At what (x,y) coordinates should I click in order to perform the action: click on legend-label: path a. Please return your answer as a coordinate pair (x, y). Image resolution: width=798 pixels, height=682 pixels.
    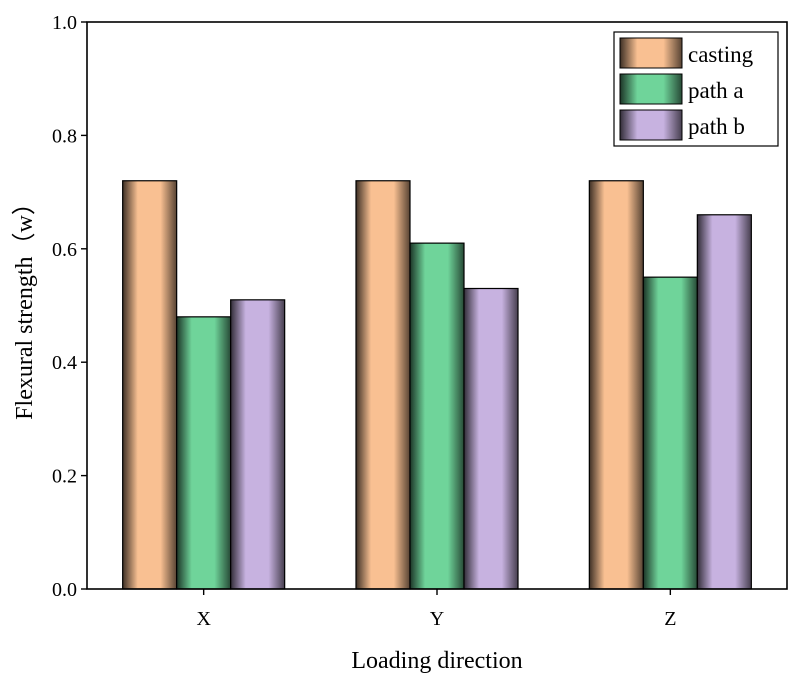
    Looking at the image, I should click on (716, 90).